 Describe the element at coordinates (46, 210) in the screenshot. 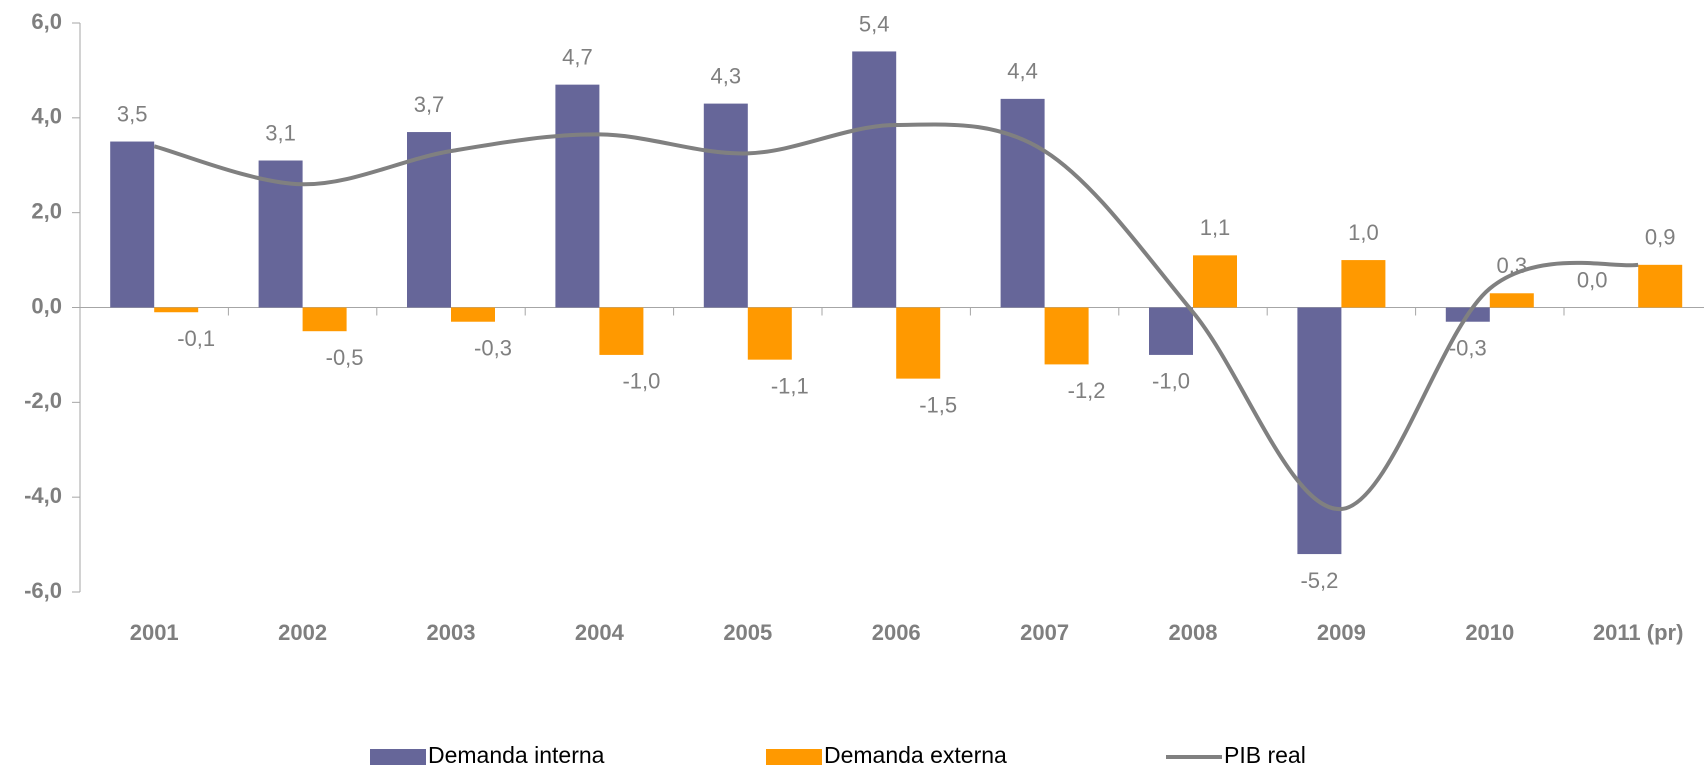

I see `y-tick-label: 2,0` at that location.